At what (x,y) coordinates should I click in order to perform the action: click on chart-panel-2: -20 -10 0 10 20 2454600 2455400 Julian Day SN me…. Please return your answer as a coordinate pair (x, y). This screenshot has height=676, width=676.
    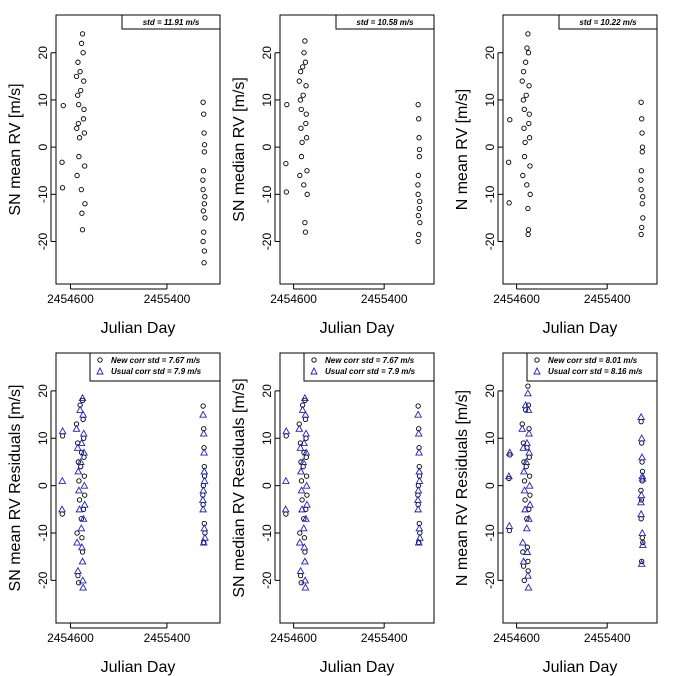
    Looking at the image, I should click on (333, 175).